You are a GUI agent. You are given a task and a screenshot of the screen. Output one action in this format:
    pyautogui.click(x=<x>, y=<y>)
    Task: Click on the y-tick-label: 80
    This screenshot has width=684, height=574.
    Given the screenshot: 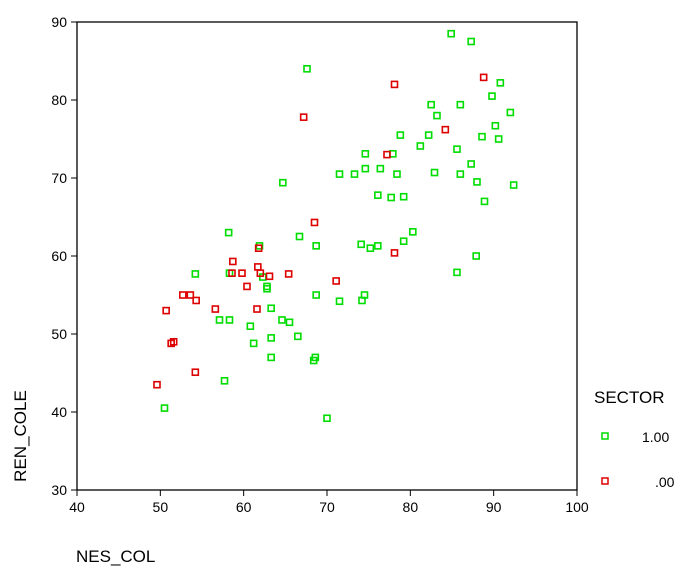 What is the action you would take?
    pyautogui.click(x=59, y=100)
    